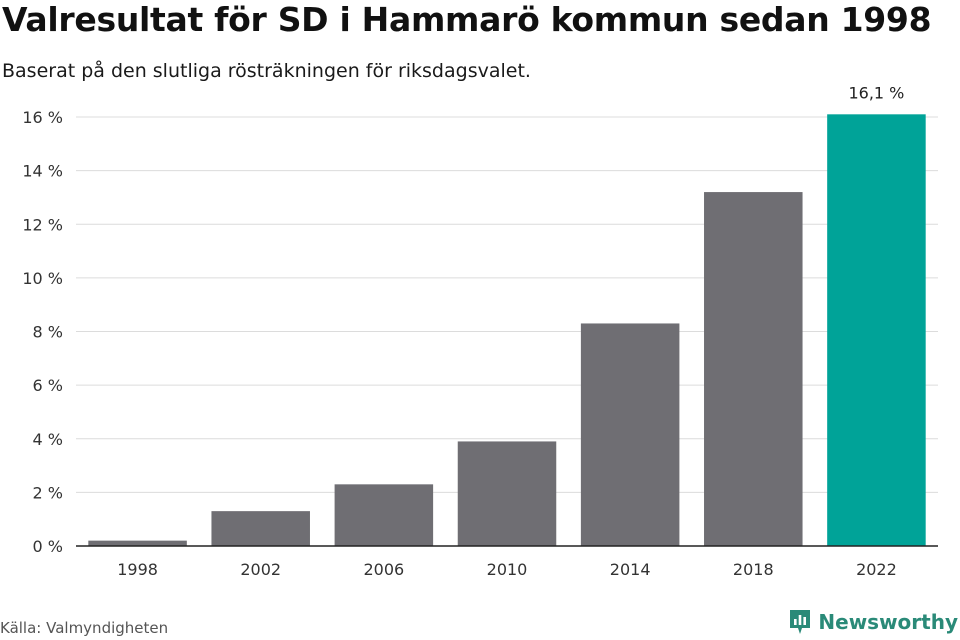 Image resolution: width=960 pixels, height=640 pixels. I want to click on x-tick-label: 2002, so click(260, 569).